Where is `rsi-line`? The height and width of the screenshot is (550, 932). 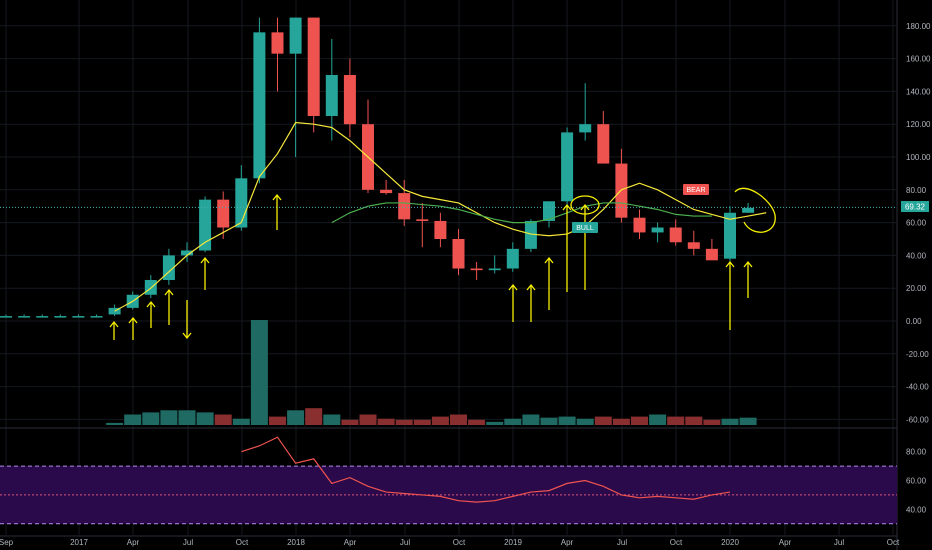
rsi-line is located at coordinates (486, 469).